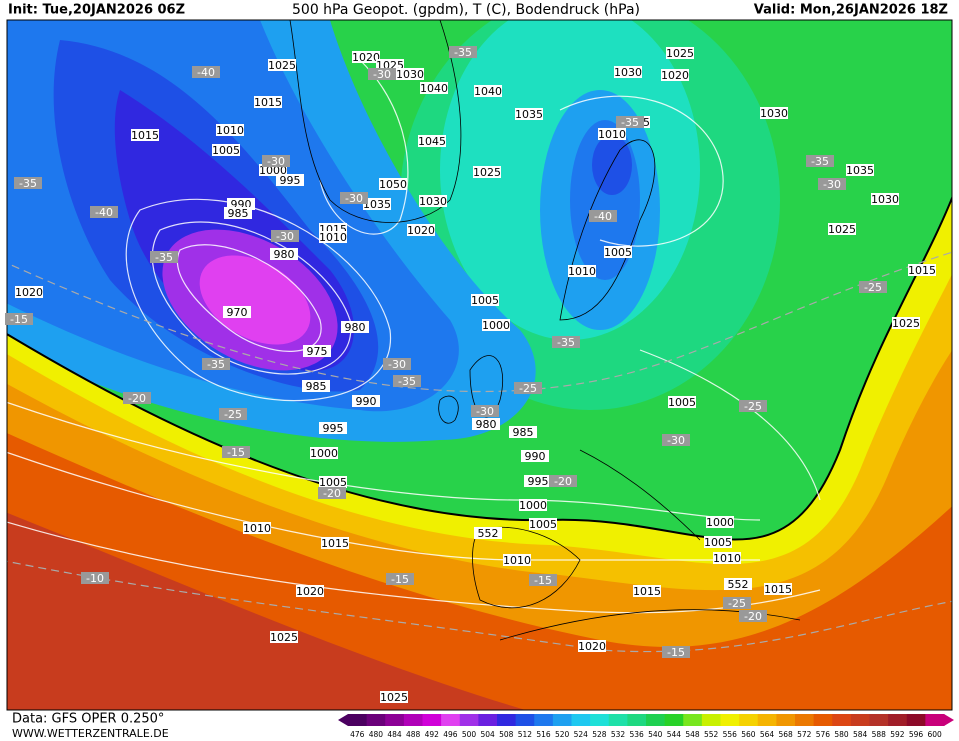  I want to click on colorbar-label: 552, so click(711, 734).